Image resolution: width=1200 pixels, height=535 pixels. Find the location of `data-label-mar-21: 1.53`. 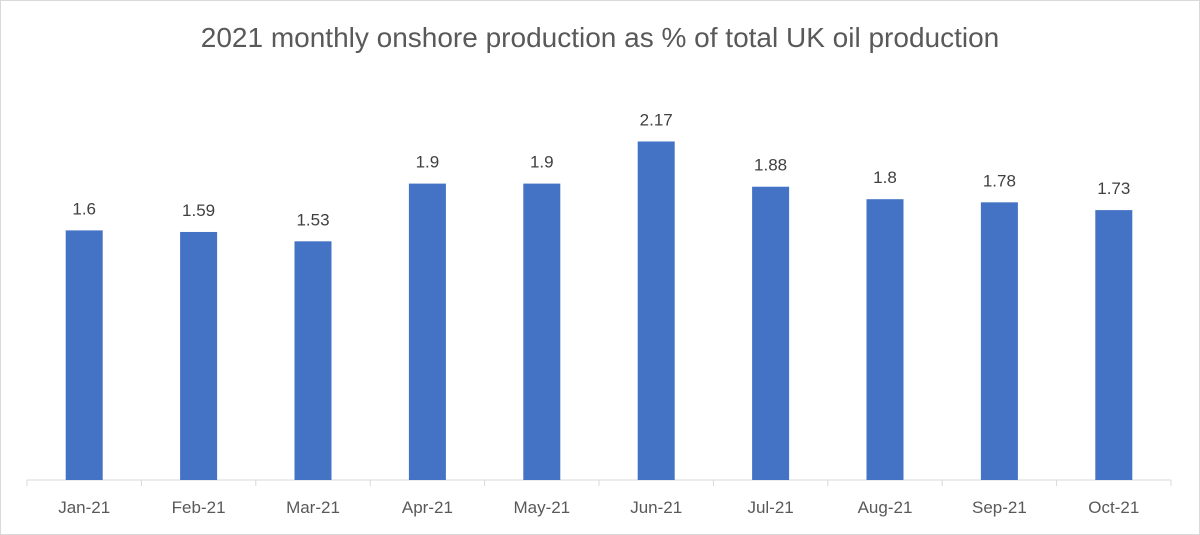

data-label-mar-21: 1.53 is located at coordinates (312, 219).